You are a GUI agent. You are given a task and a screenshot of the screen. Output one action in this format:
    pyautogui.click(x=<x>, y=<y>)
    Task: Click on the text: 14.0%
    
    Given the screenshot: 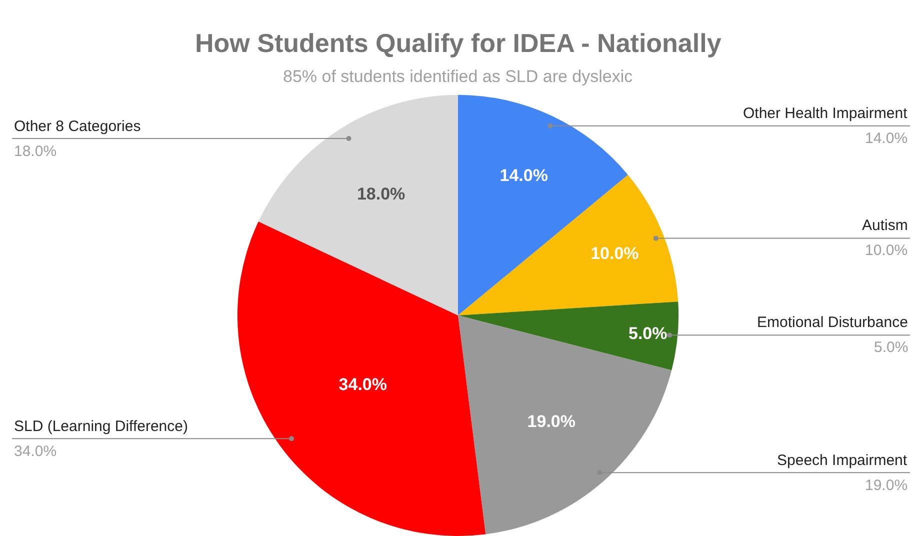 What is the action you would take?
    pyautogui.click(x=886, y=138)
    